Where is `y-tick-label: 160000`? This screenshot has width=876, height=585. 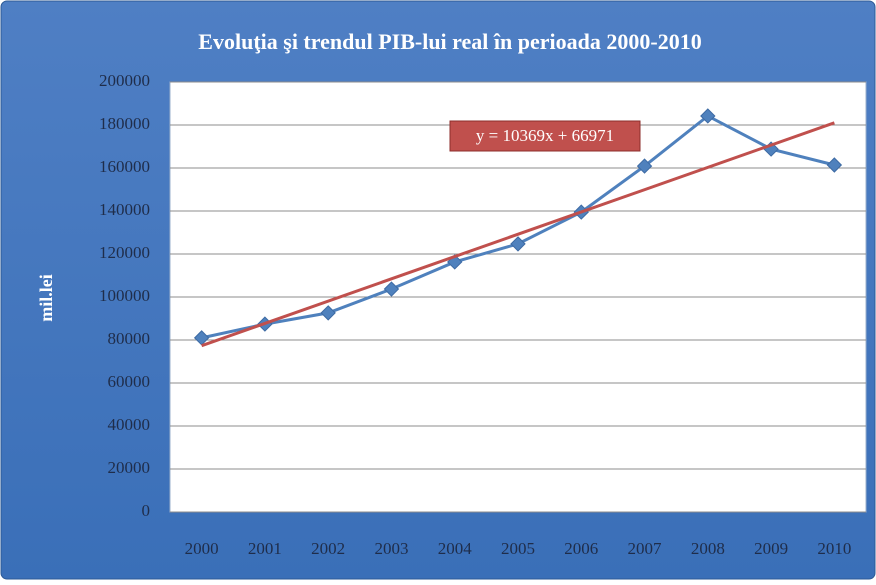
y-tick-label: 160000 is located at coordinates (124, 166).